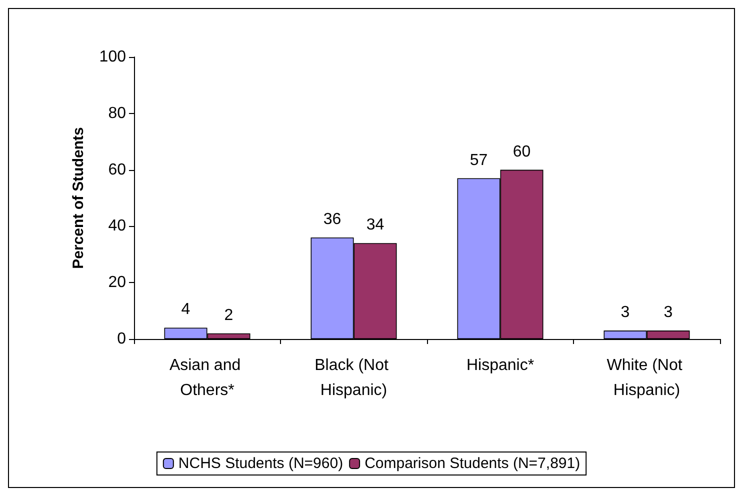 The image size is (745, 500). What do you see at coordinates (121, 339) in the screenshot?
I see `y-tick-label: 0` at bounding box center [121, 339].